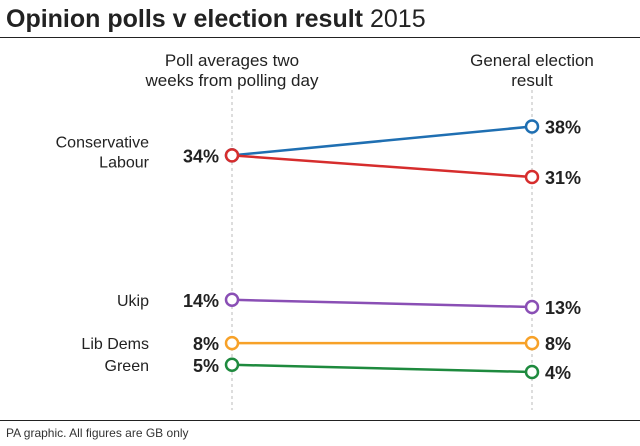 This screenshot has width=640, height=446. What do you see at coordinates (216, 19) in the screenshot?
I see `chart-title: Opinion polls v election result 2015` at bounding box center [216, 19].